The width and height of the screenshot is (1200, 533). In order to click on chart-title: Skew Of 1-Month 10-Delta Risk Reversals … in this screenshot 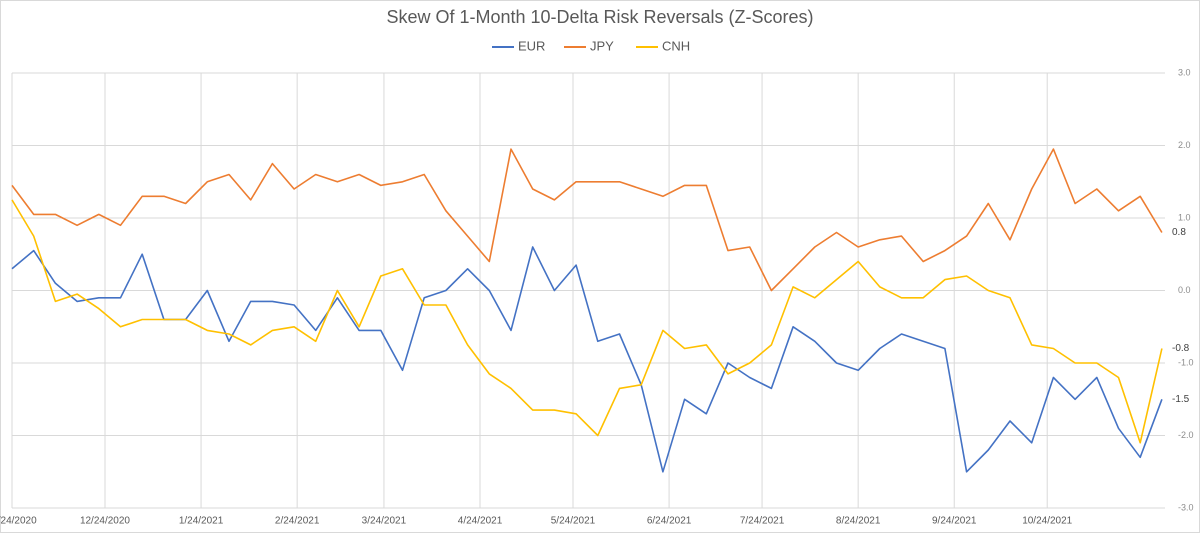, I will do `click(599, 17)`.